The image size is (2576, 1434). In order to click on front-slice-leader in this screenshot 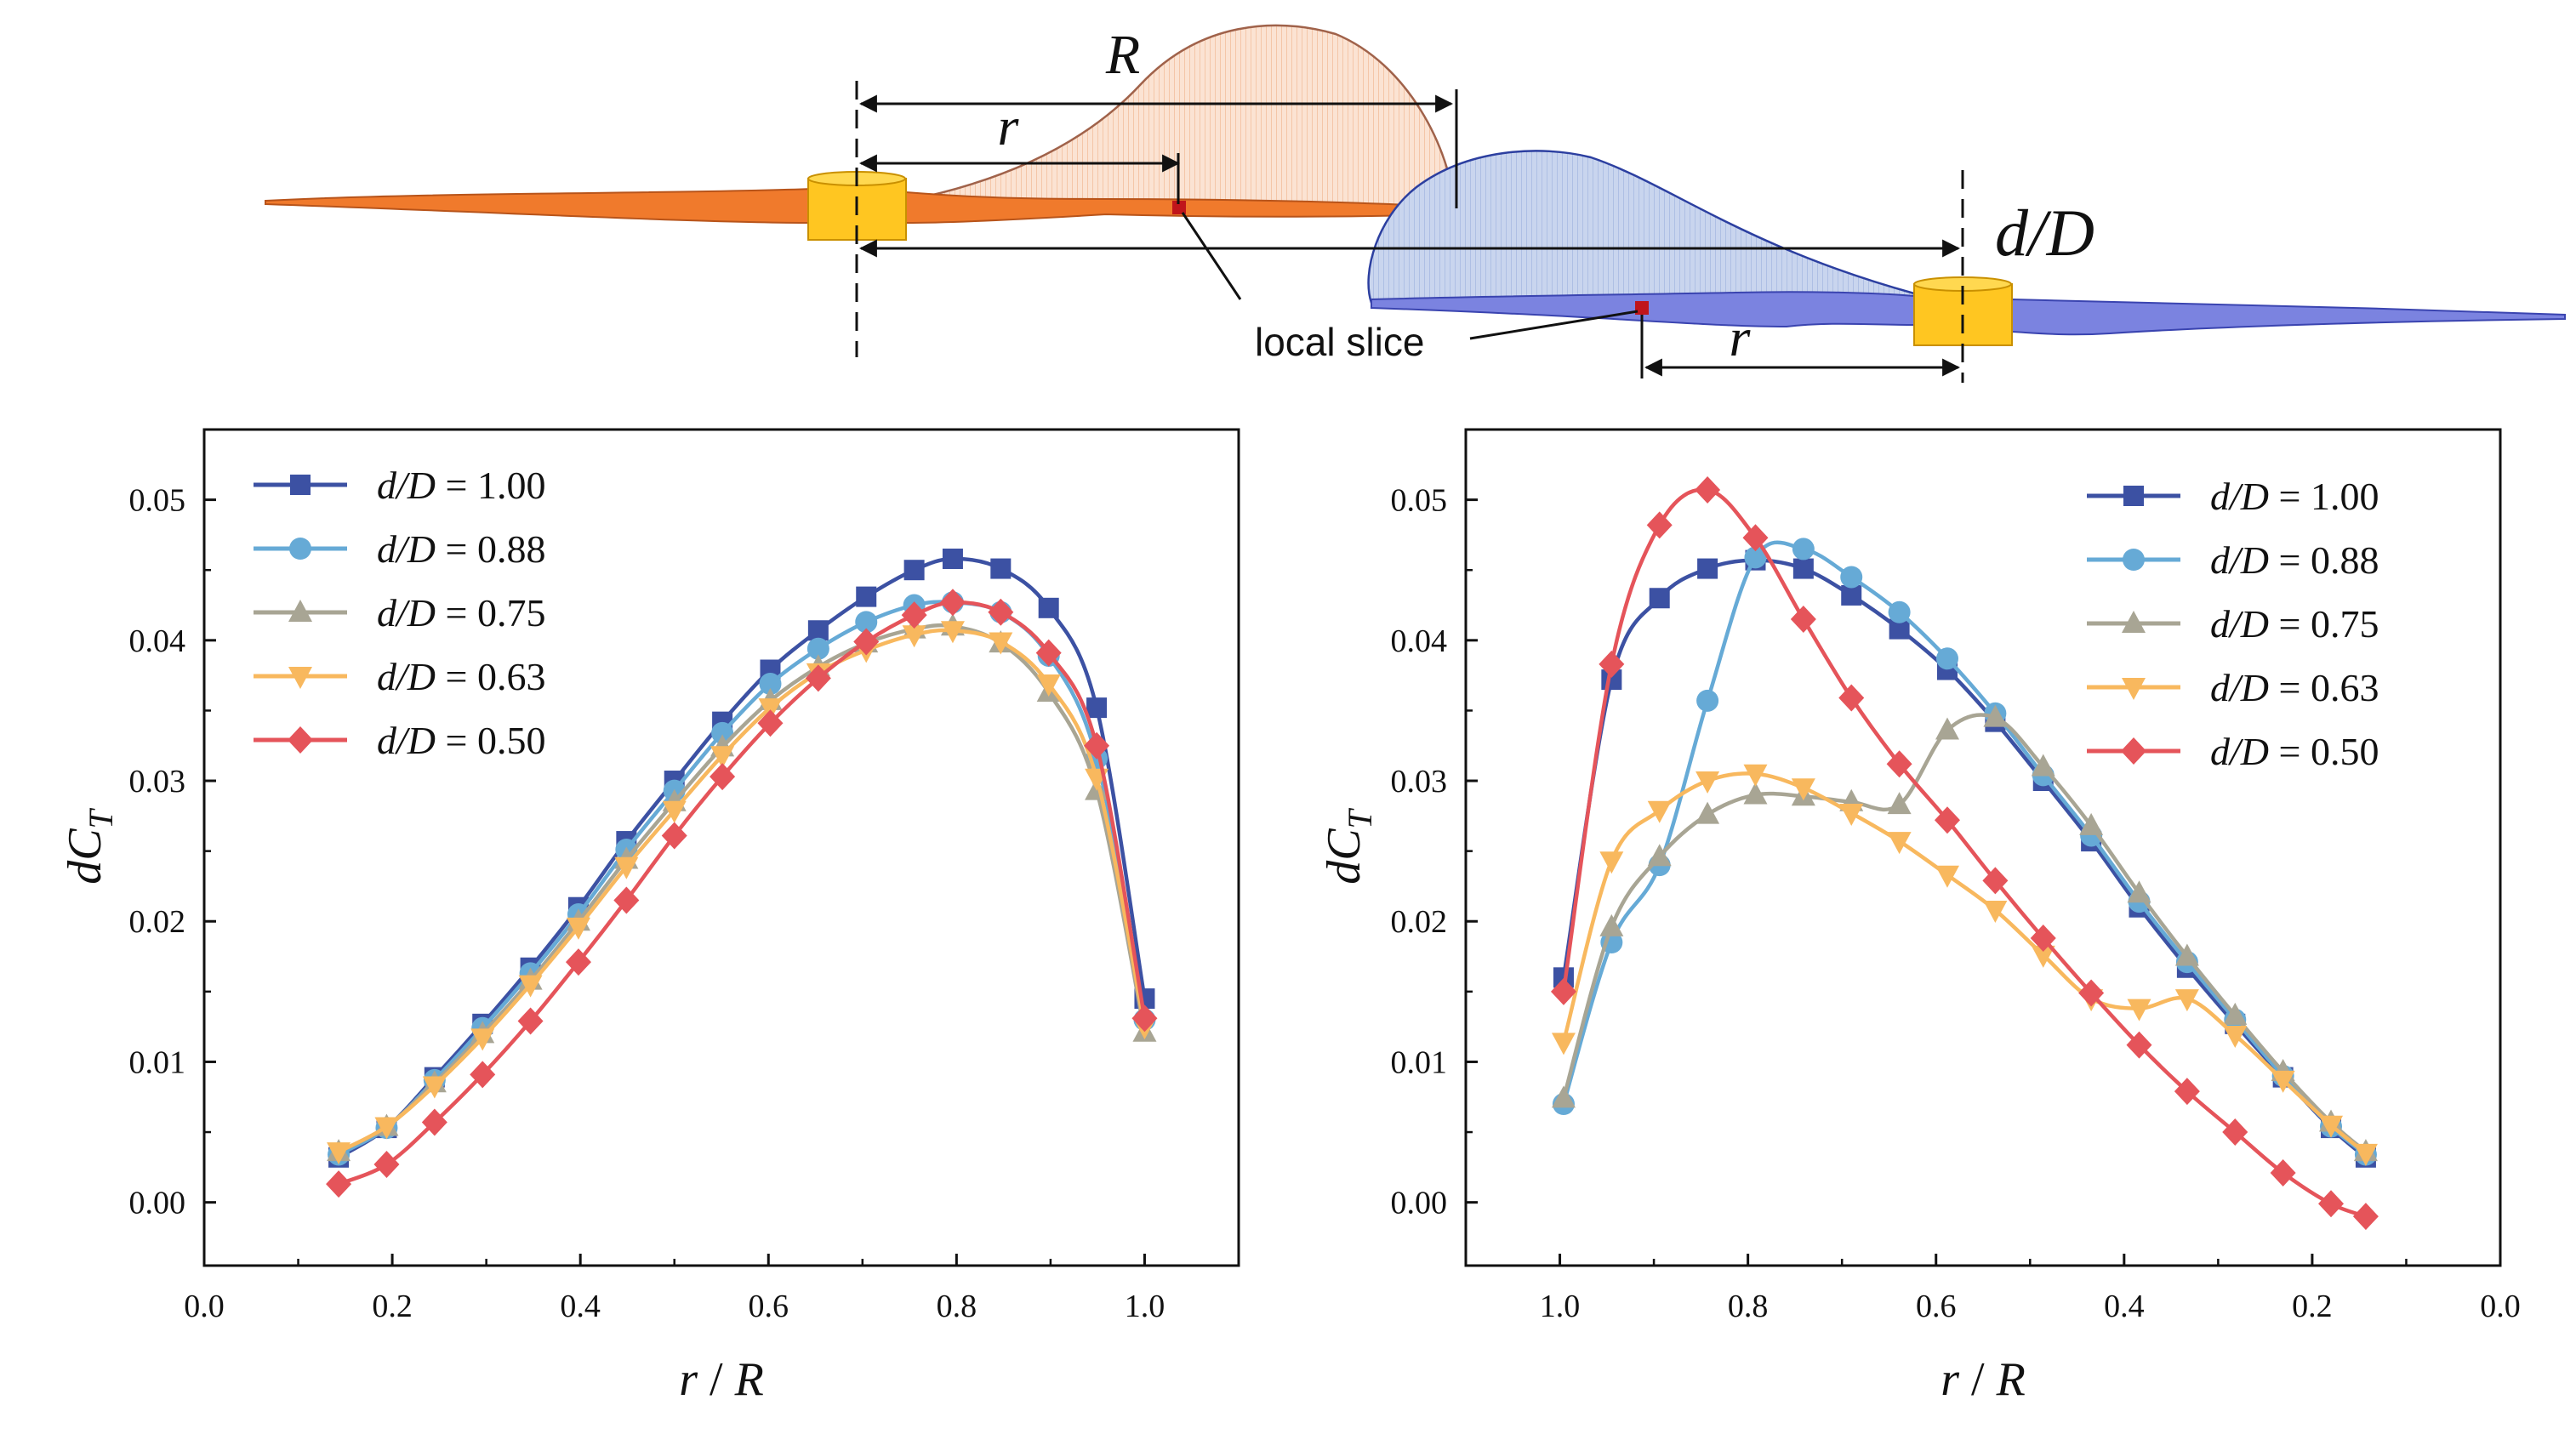, I will do `click(1212, 256)`.